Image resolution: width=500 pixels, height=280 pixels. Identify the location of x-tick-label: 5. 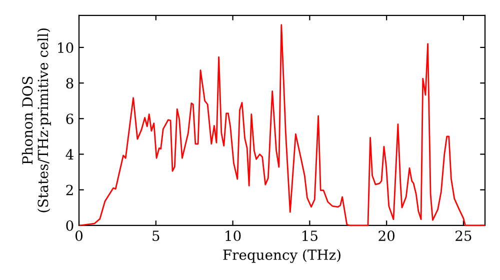
(156, 236).